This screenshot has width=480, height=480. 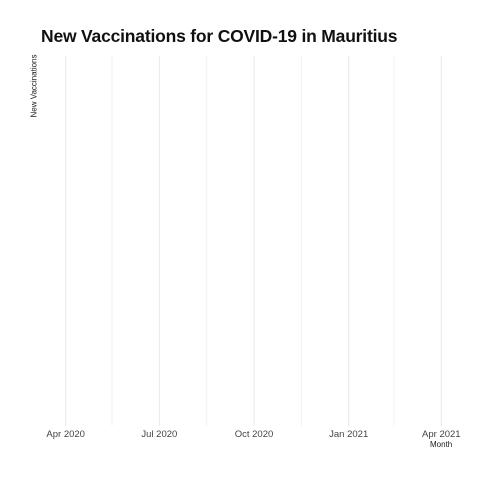 I want to click on x-tick-label: Apr 2020, so click(x=65, y=434).